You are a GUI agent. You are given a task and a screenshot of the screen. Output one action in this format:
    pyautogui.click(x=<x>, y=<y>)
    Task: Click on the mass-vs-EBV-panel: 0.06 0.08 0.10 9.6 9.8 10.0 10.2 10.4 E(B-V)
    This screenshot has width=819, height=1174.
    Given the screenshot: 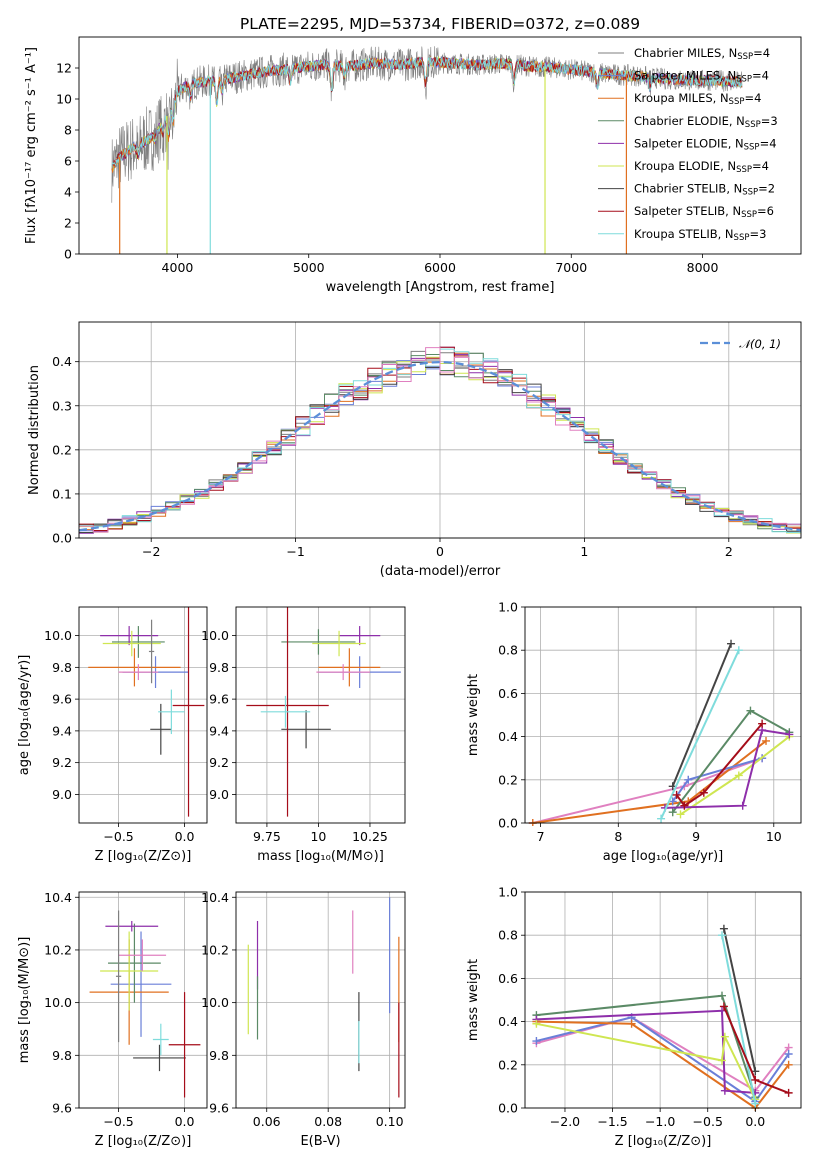 What is the action you would take?
    pyautogui.click(x=303, y=1019)
    